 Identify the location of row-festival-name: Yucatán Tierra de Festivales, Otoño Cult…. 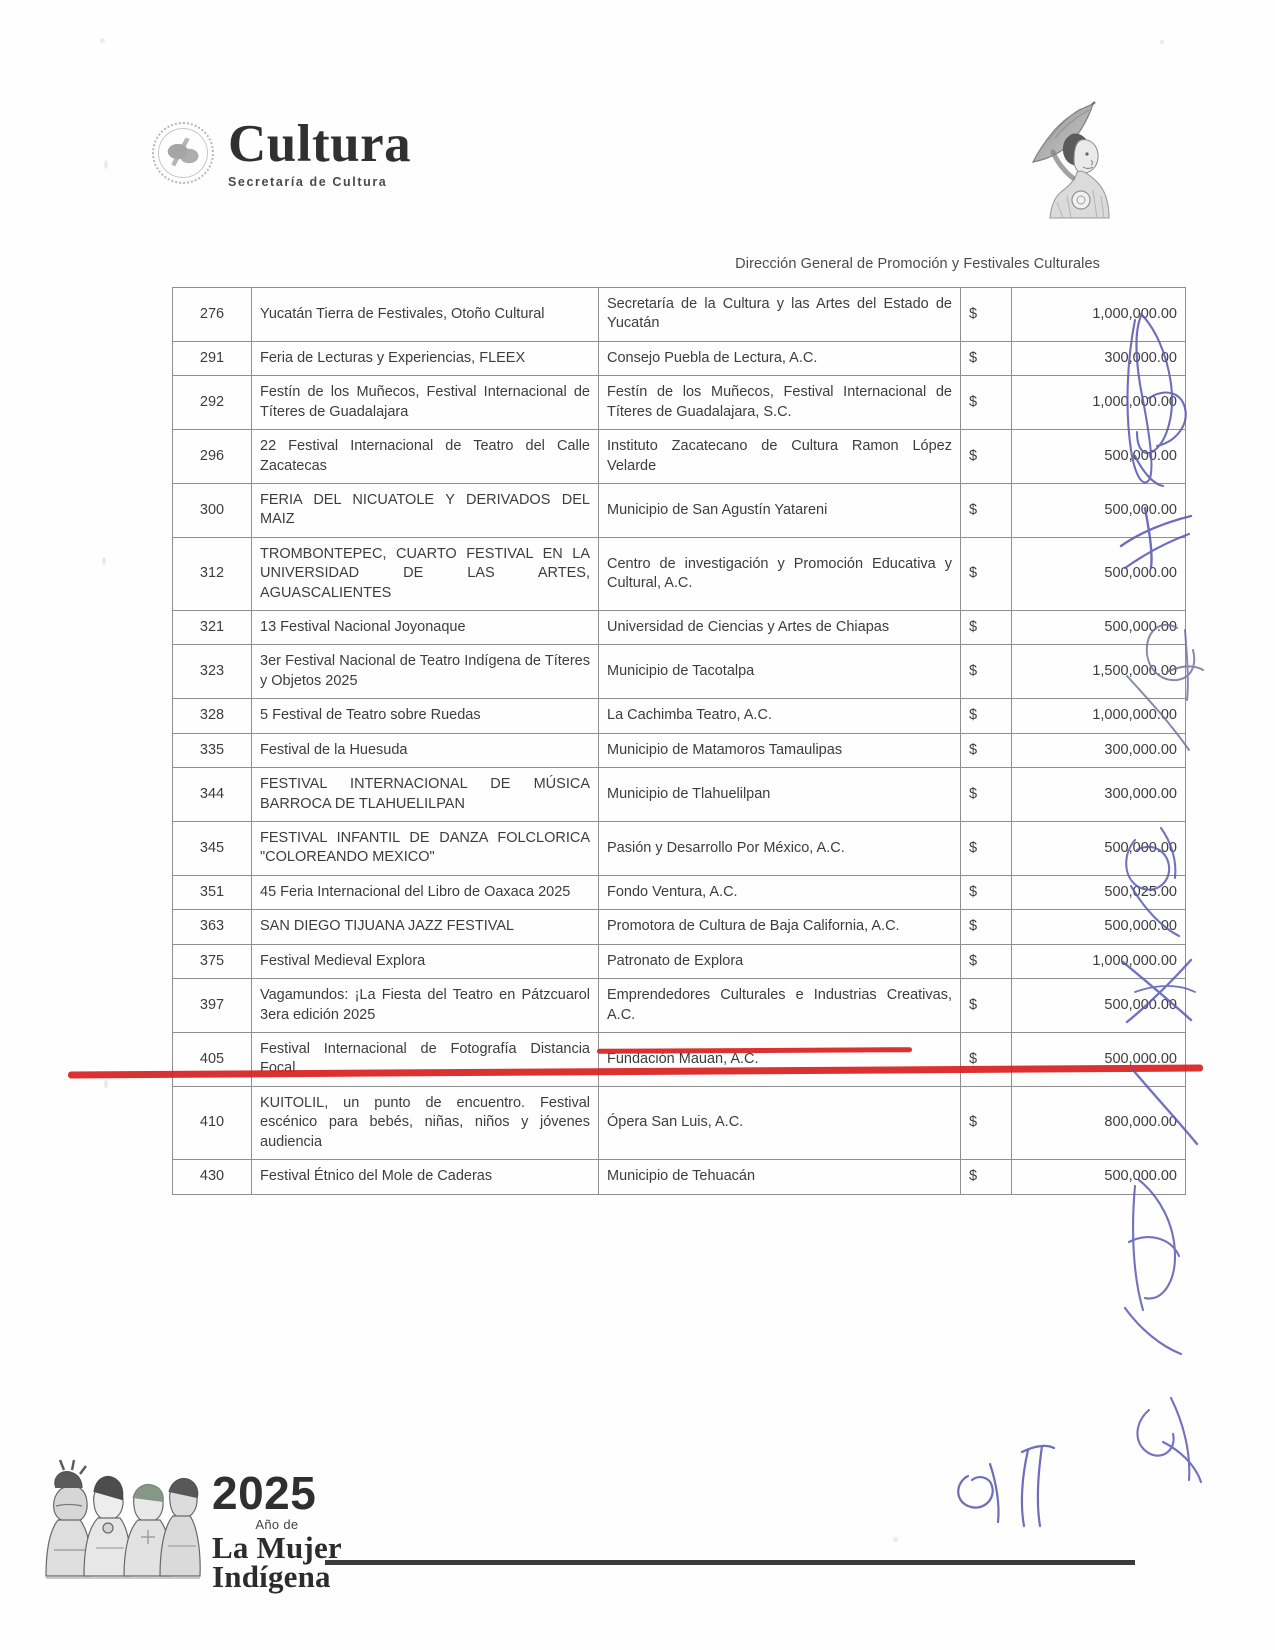
(425, 314).